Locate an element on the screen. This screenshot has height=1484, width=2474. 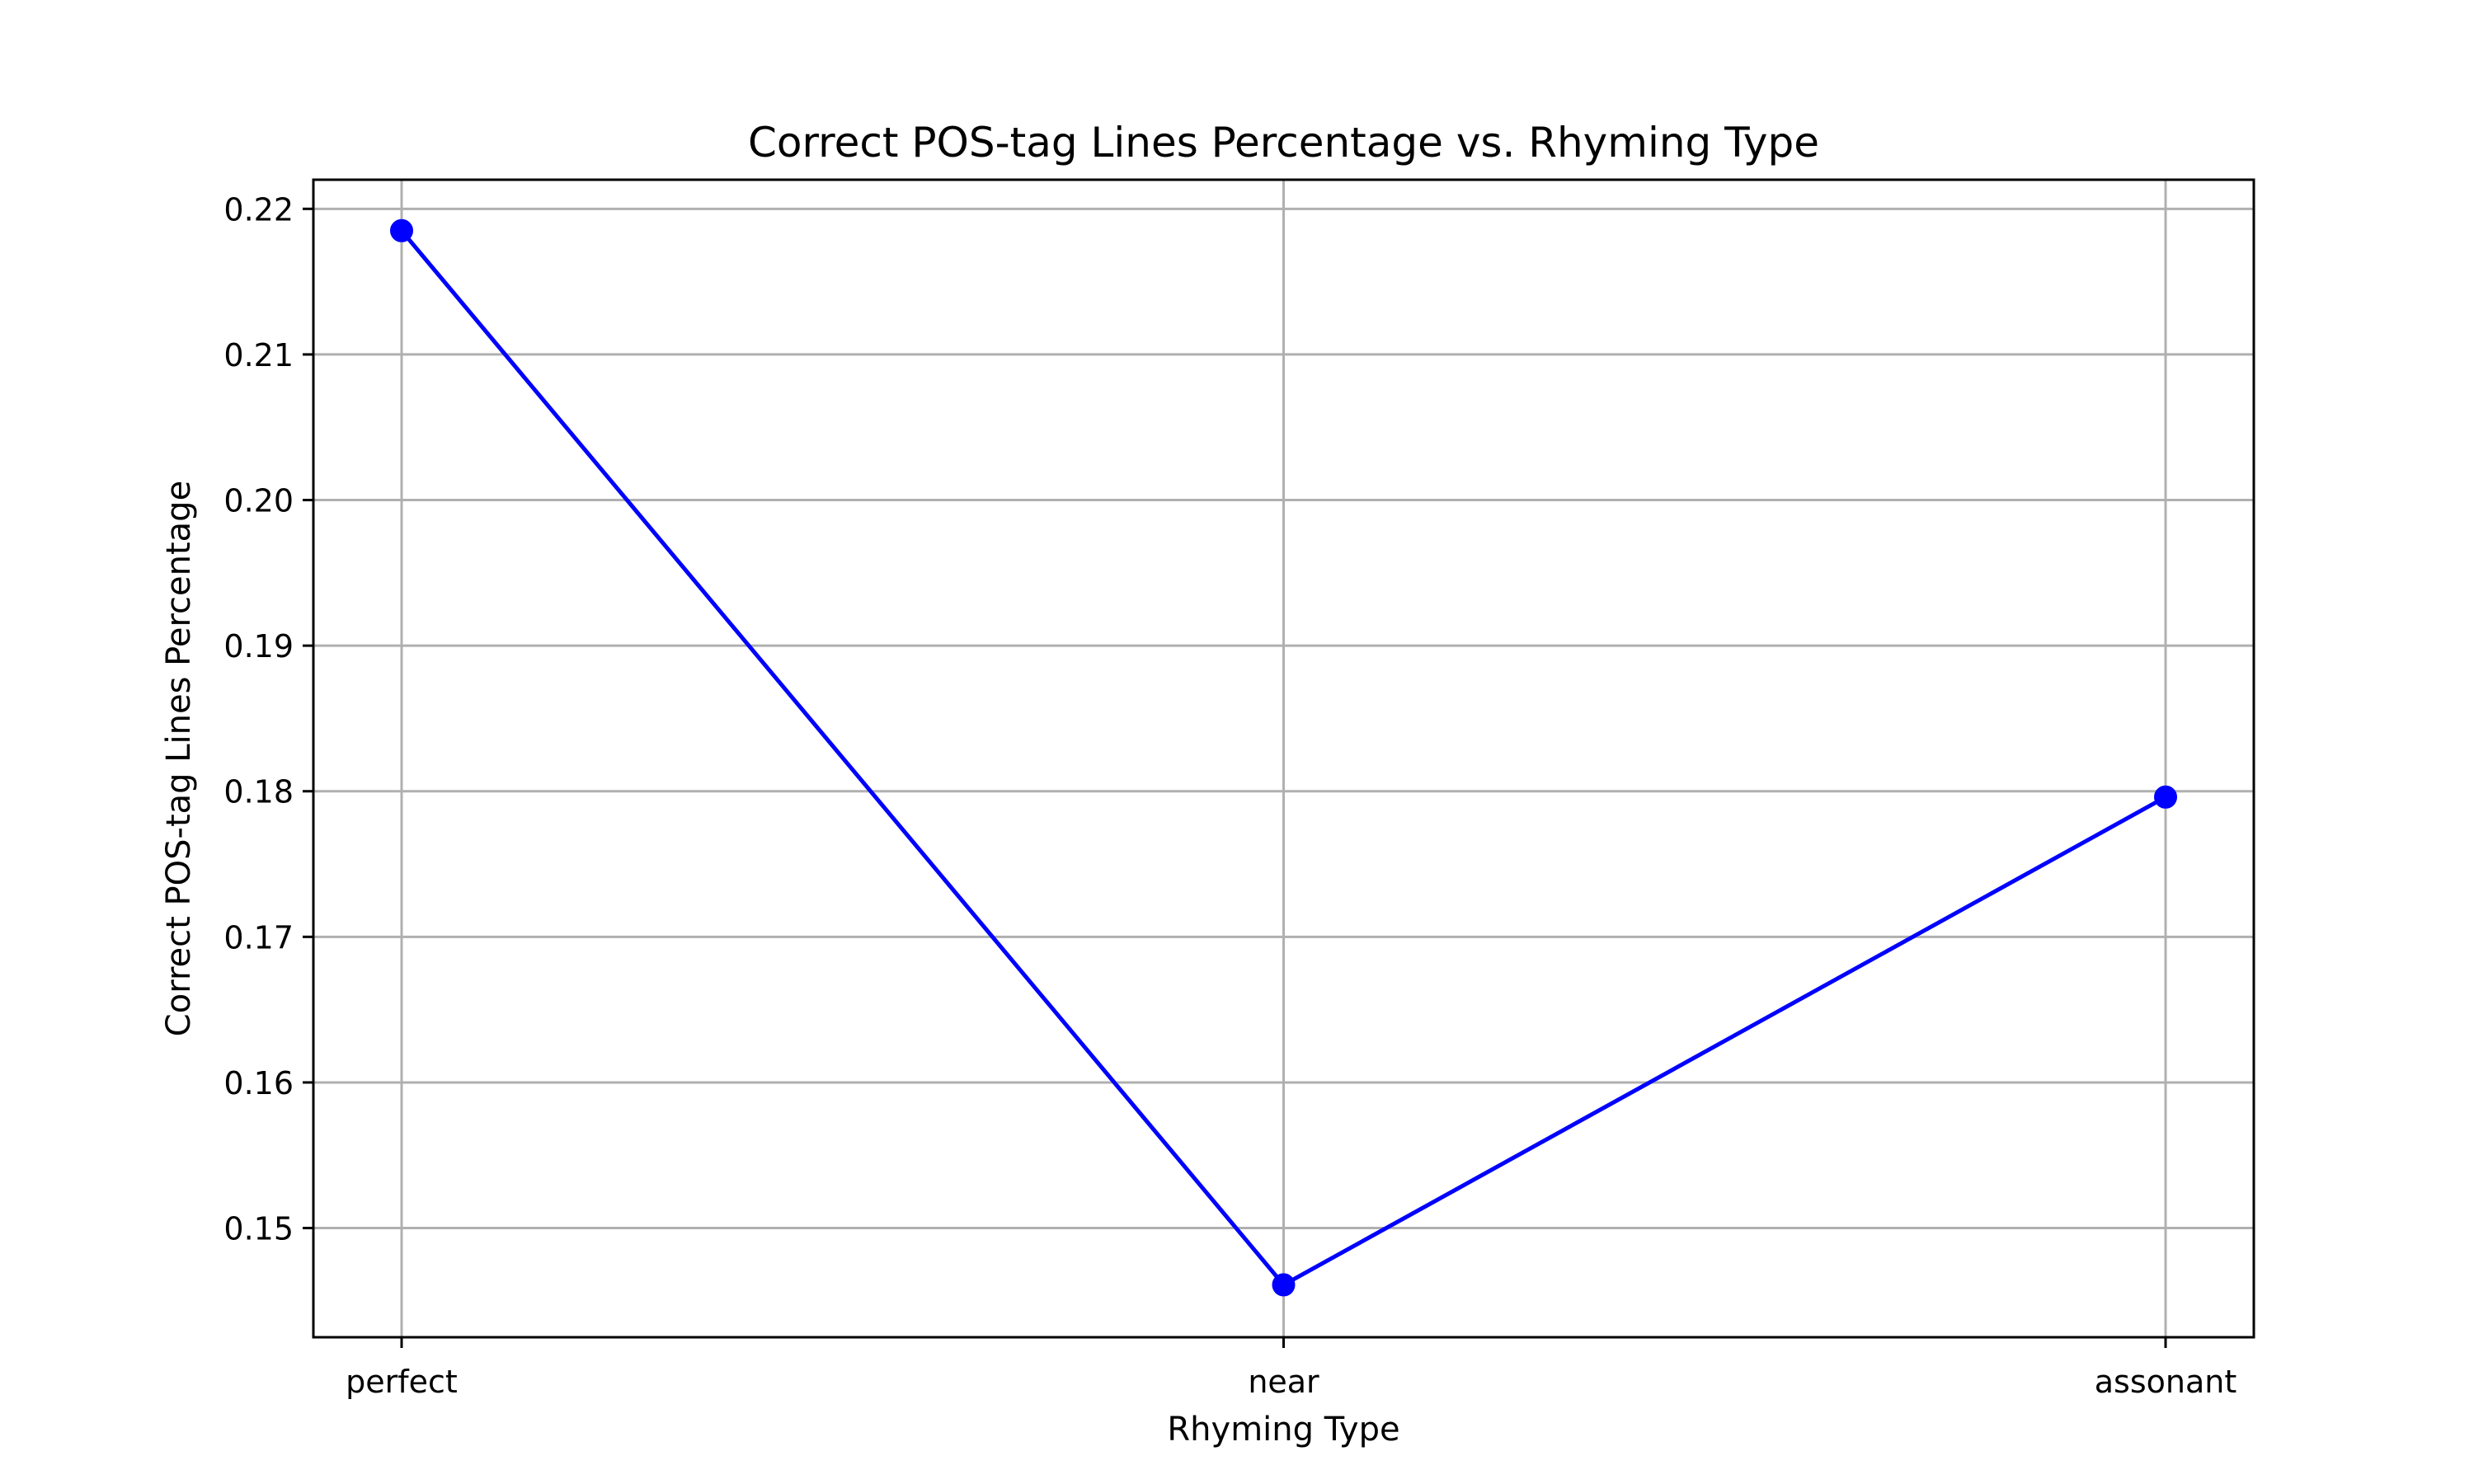
y-tick-label: 0.22 is located at coordinates (258, 209).